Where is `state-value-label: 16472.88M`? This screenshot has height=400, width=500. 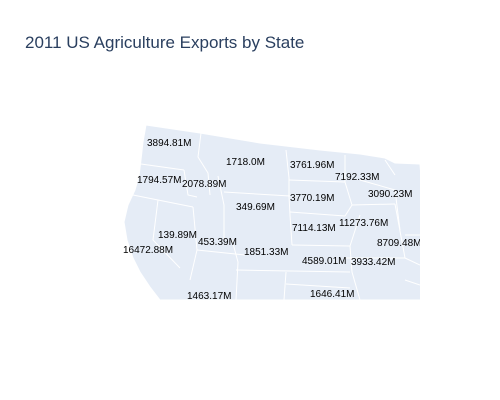
state-value-label: 16472.88M is located at coordinates (148, 250).